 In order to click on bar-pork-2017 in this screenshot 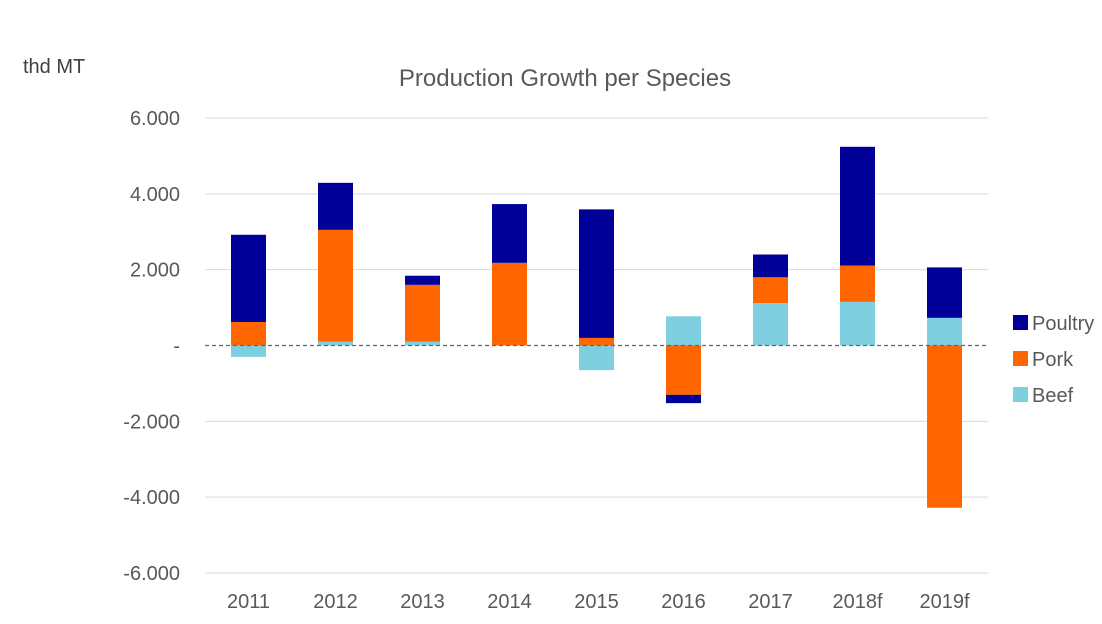, I will do `click(770, 290)`.